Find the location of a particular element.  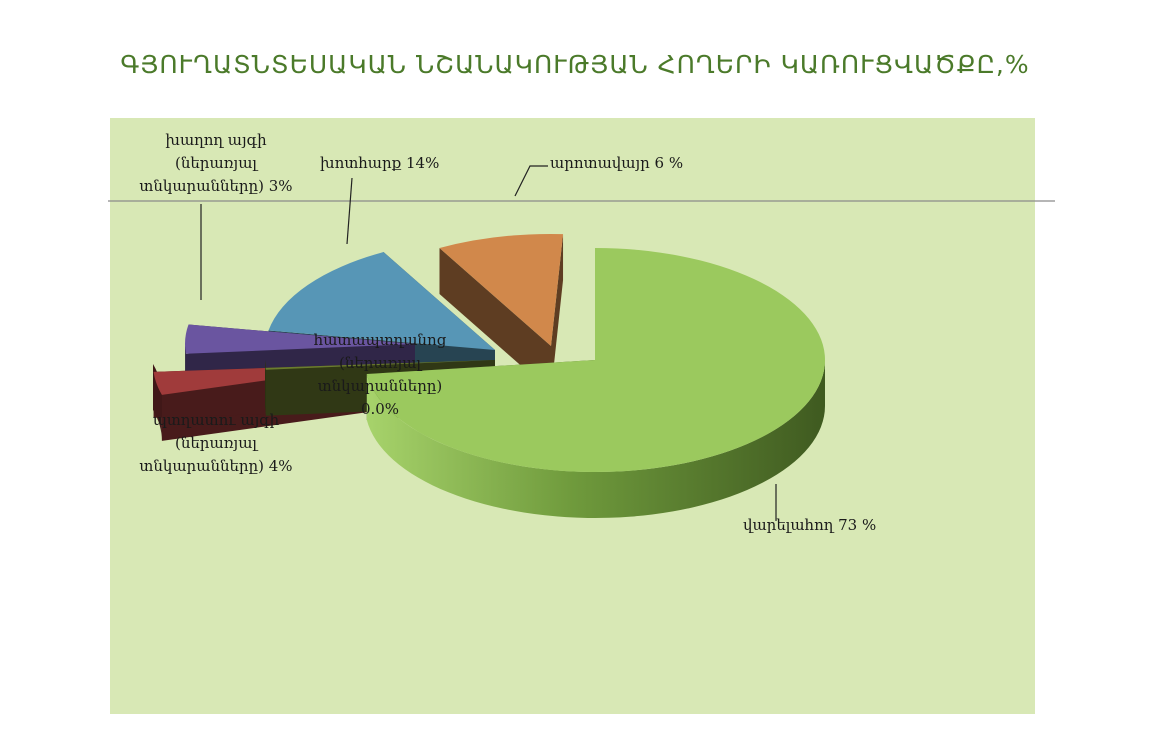

data-label-pasture: արոտավայր 6 % is located at coordinates (616, 163).